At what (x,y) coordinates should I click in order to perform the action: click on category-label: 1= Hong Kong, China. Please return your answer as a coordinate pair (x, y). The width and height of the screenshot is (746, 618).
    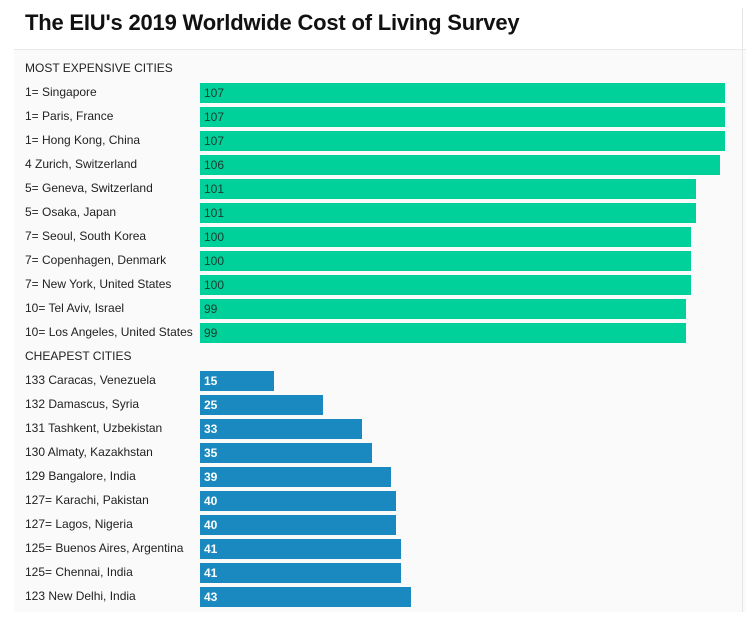
    Looking at the image, I should click on (83, 140).